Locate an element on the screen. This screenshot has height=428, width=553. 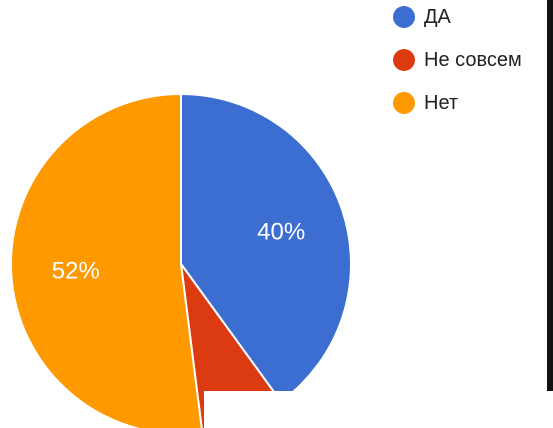
legend-swatch-net is located at coordinates (404, 103).